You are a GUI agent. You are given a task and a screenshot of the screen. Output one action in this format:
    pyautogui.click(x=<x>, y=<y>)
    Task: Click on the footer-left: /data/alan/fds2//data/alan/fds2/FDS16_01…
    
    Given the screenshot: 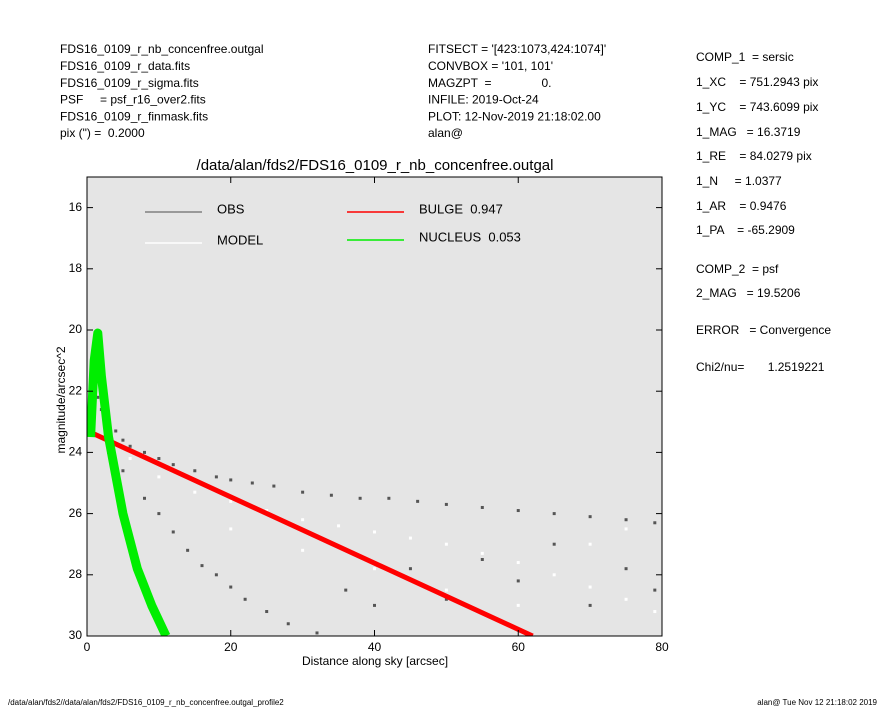 What is the action you would take?
    pyautogui.click(x=146, y=702)
    